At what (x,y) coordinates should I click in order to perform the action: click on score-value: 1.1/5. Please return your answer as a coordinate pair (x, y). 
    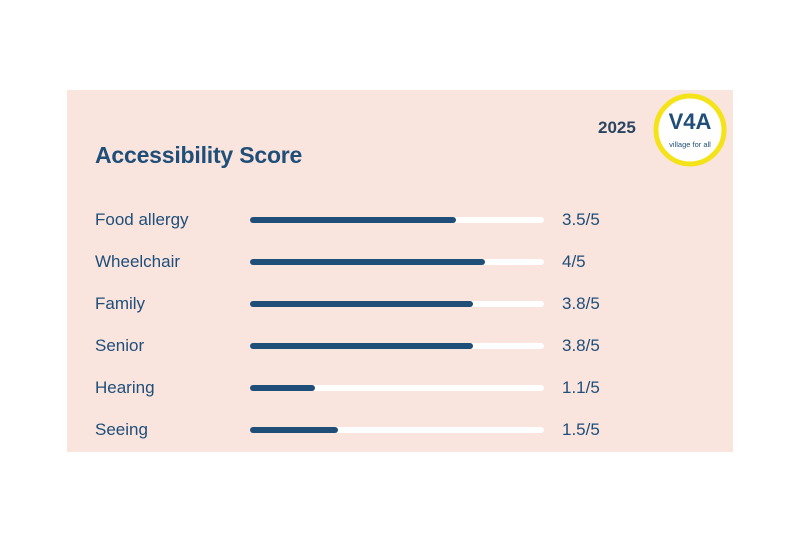
    Looking at the image, I should click on (581, 387).